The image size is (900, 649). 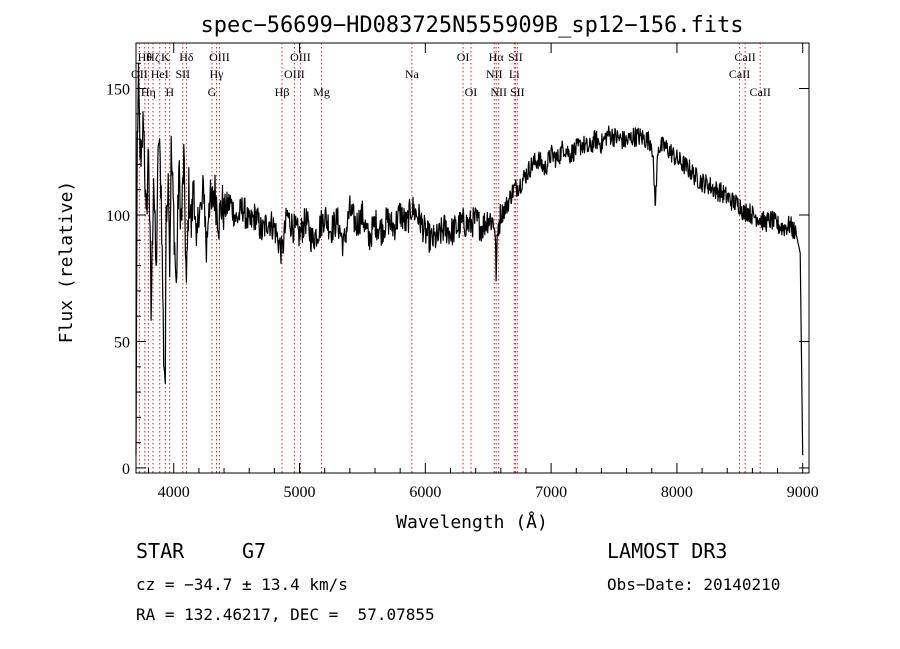 I want to click on x-axis-label: Wavelength (Å), so click(x=472, y=522).